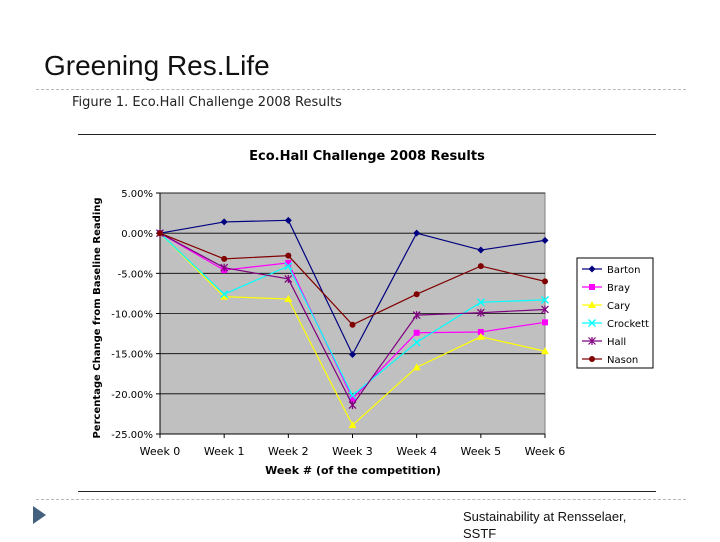  Describe the element at coordinates (137, 234) in the screenshot. I see `y-tick-label: 0.00%` at that location.